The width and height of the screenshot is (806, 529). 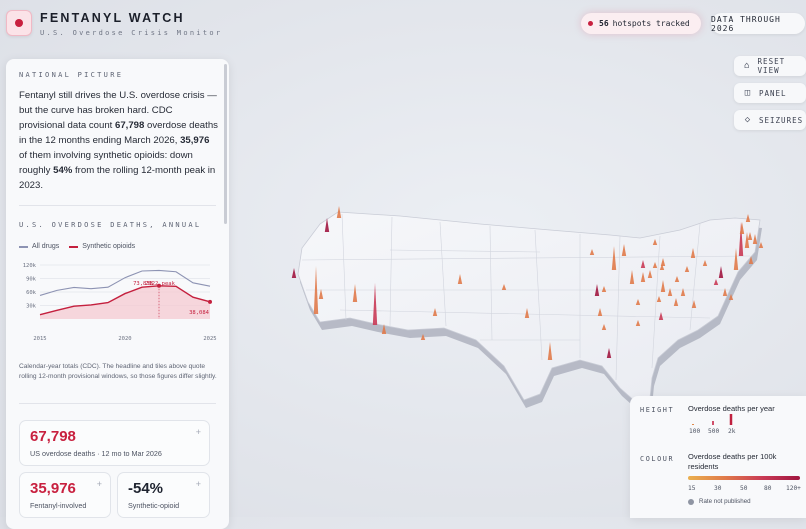 What do you see at coordinates (732, 431) in the screenshot?
I see `height-tick-3: 2k` at bounding box center [732, 431].